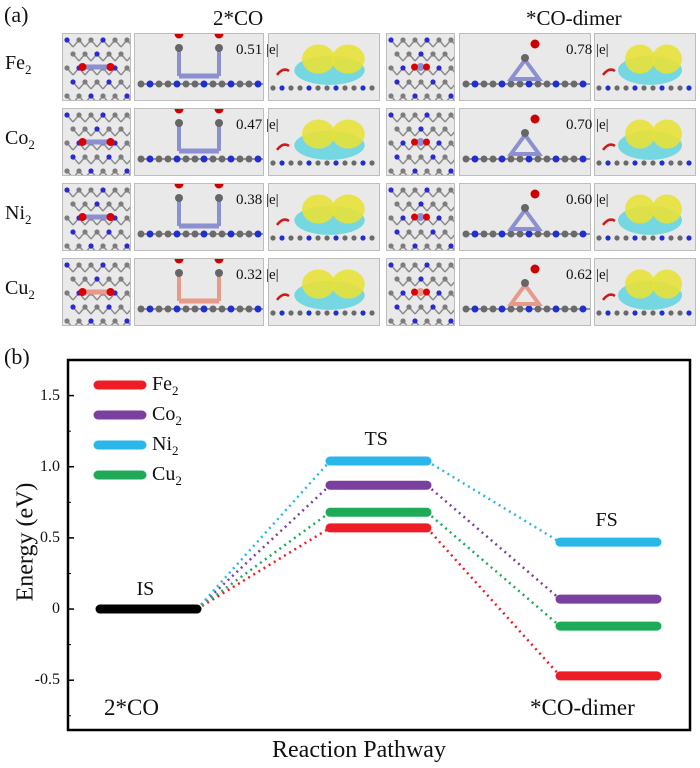 The width and height of the screenshot is (700, 768). What do you see at coordinates (587, 125) in the screenshot?
I see `charge-transfer-dimer: 0.70 |e|` at bounding box center [587, 125].